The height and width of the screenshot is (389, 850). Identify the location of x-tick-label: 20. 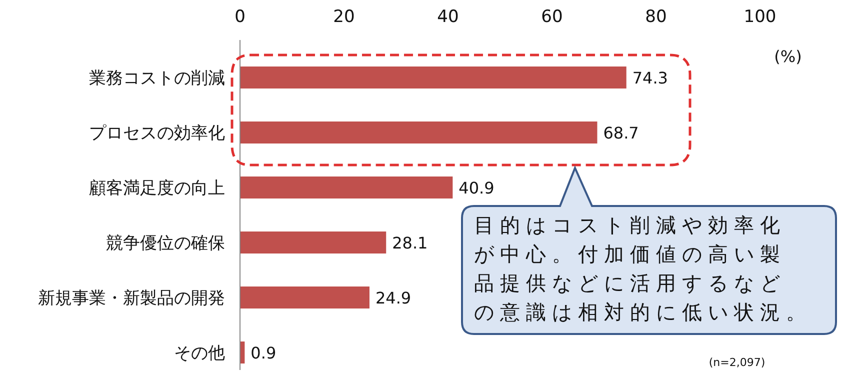
(344, 17).